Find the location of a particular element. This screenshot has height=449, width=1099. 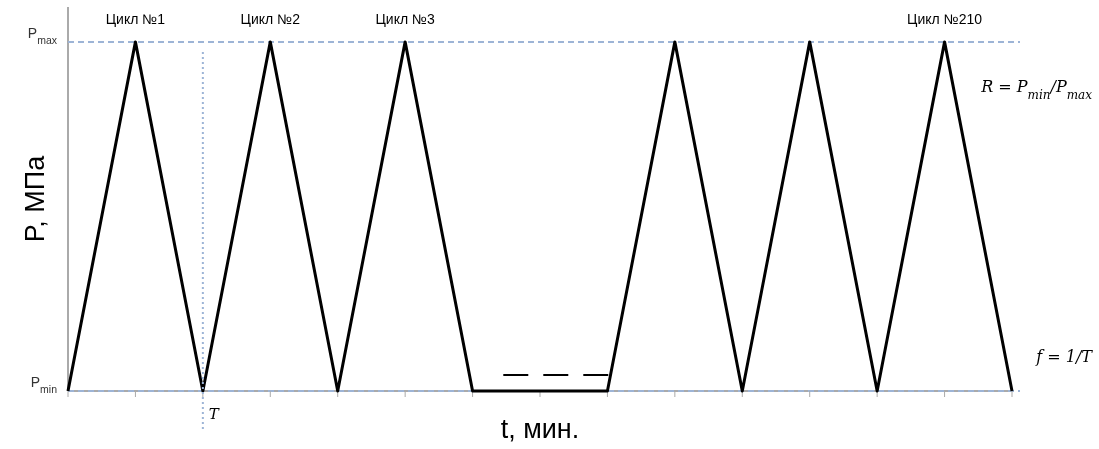

x-axis-title: t, мин. is located at coordinates (540, 429).